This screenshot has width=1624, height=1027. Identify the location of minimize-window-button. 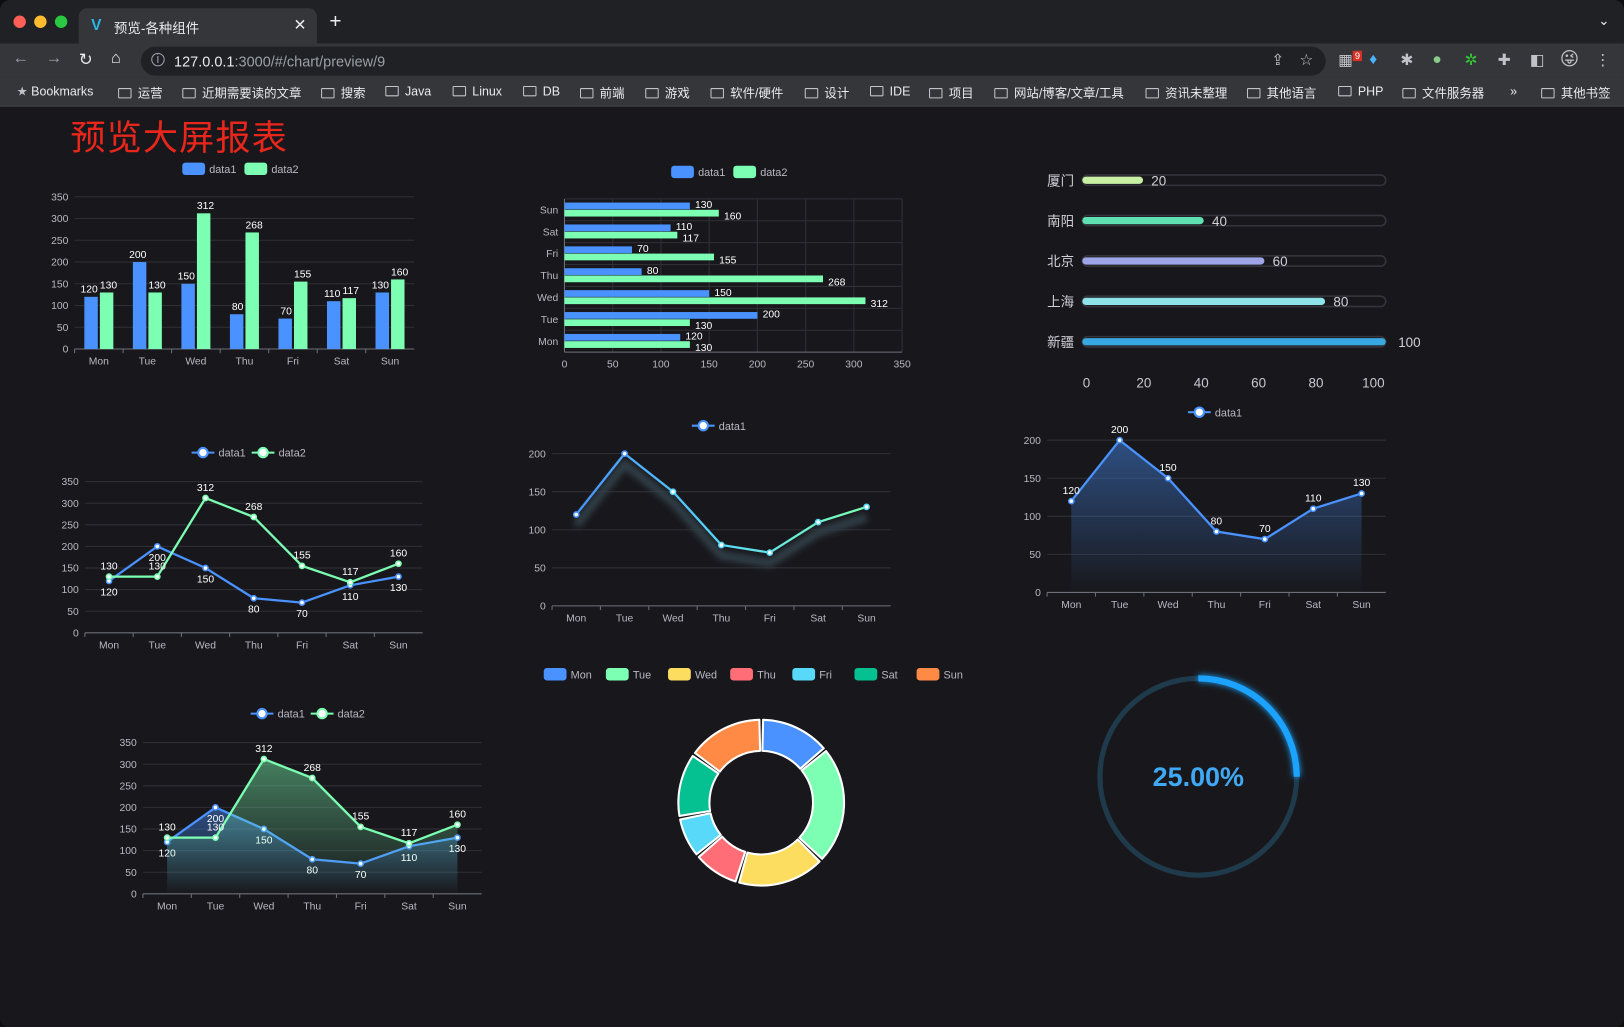
(40, 21).